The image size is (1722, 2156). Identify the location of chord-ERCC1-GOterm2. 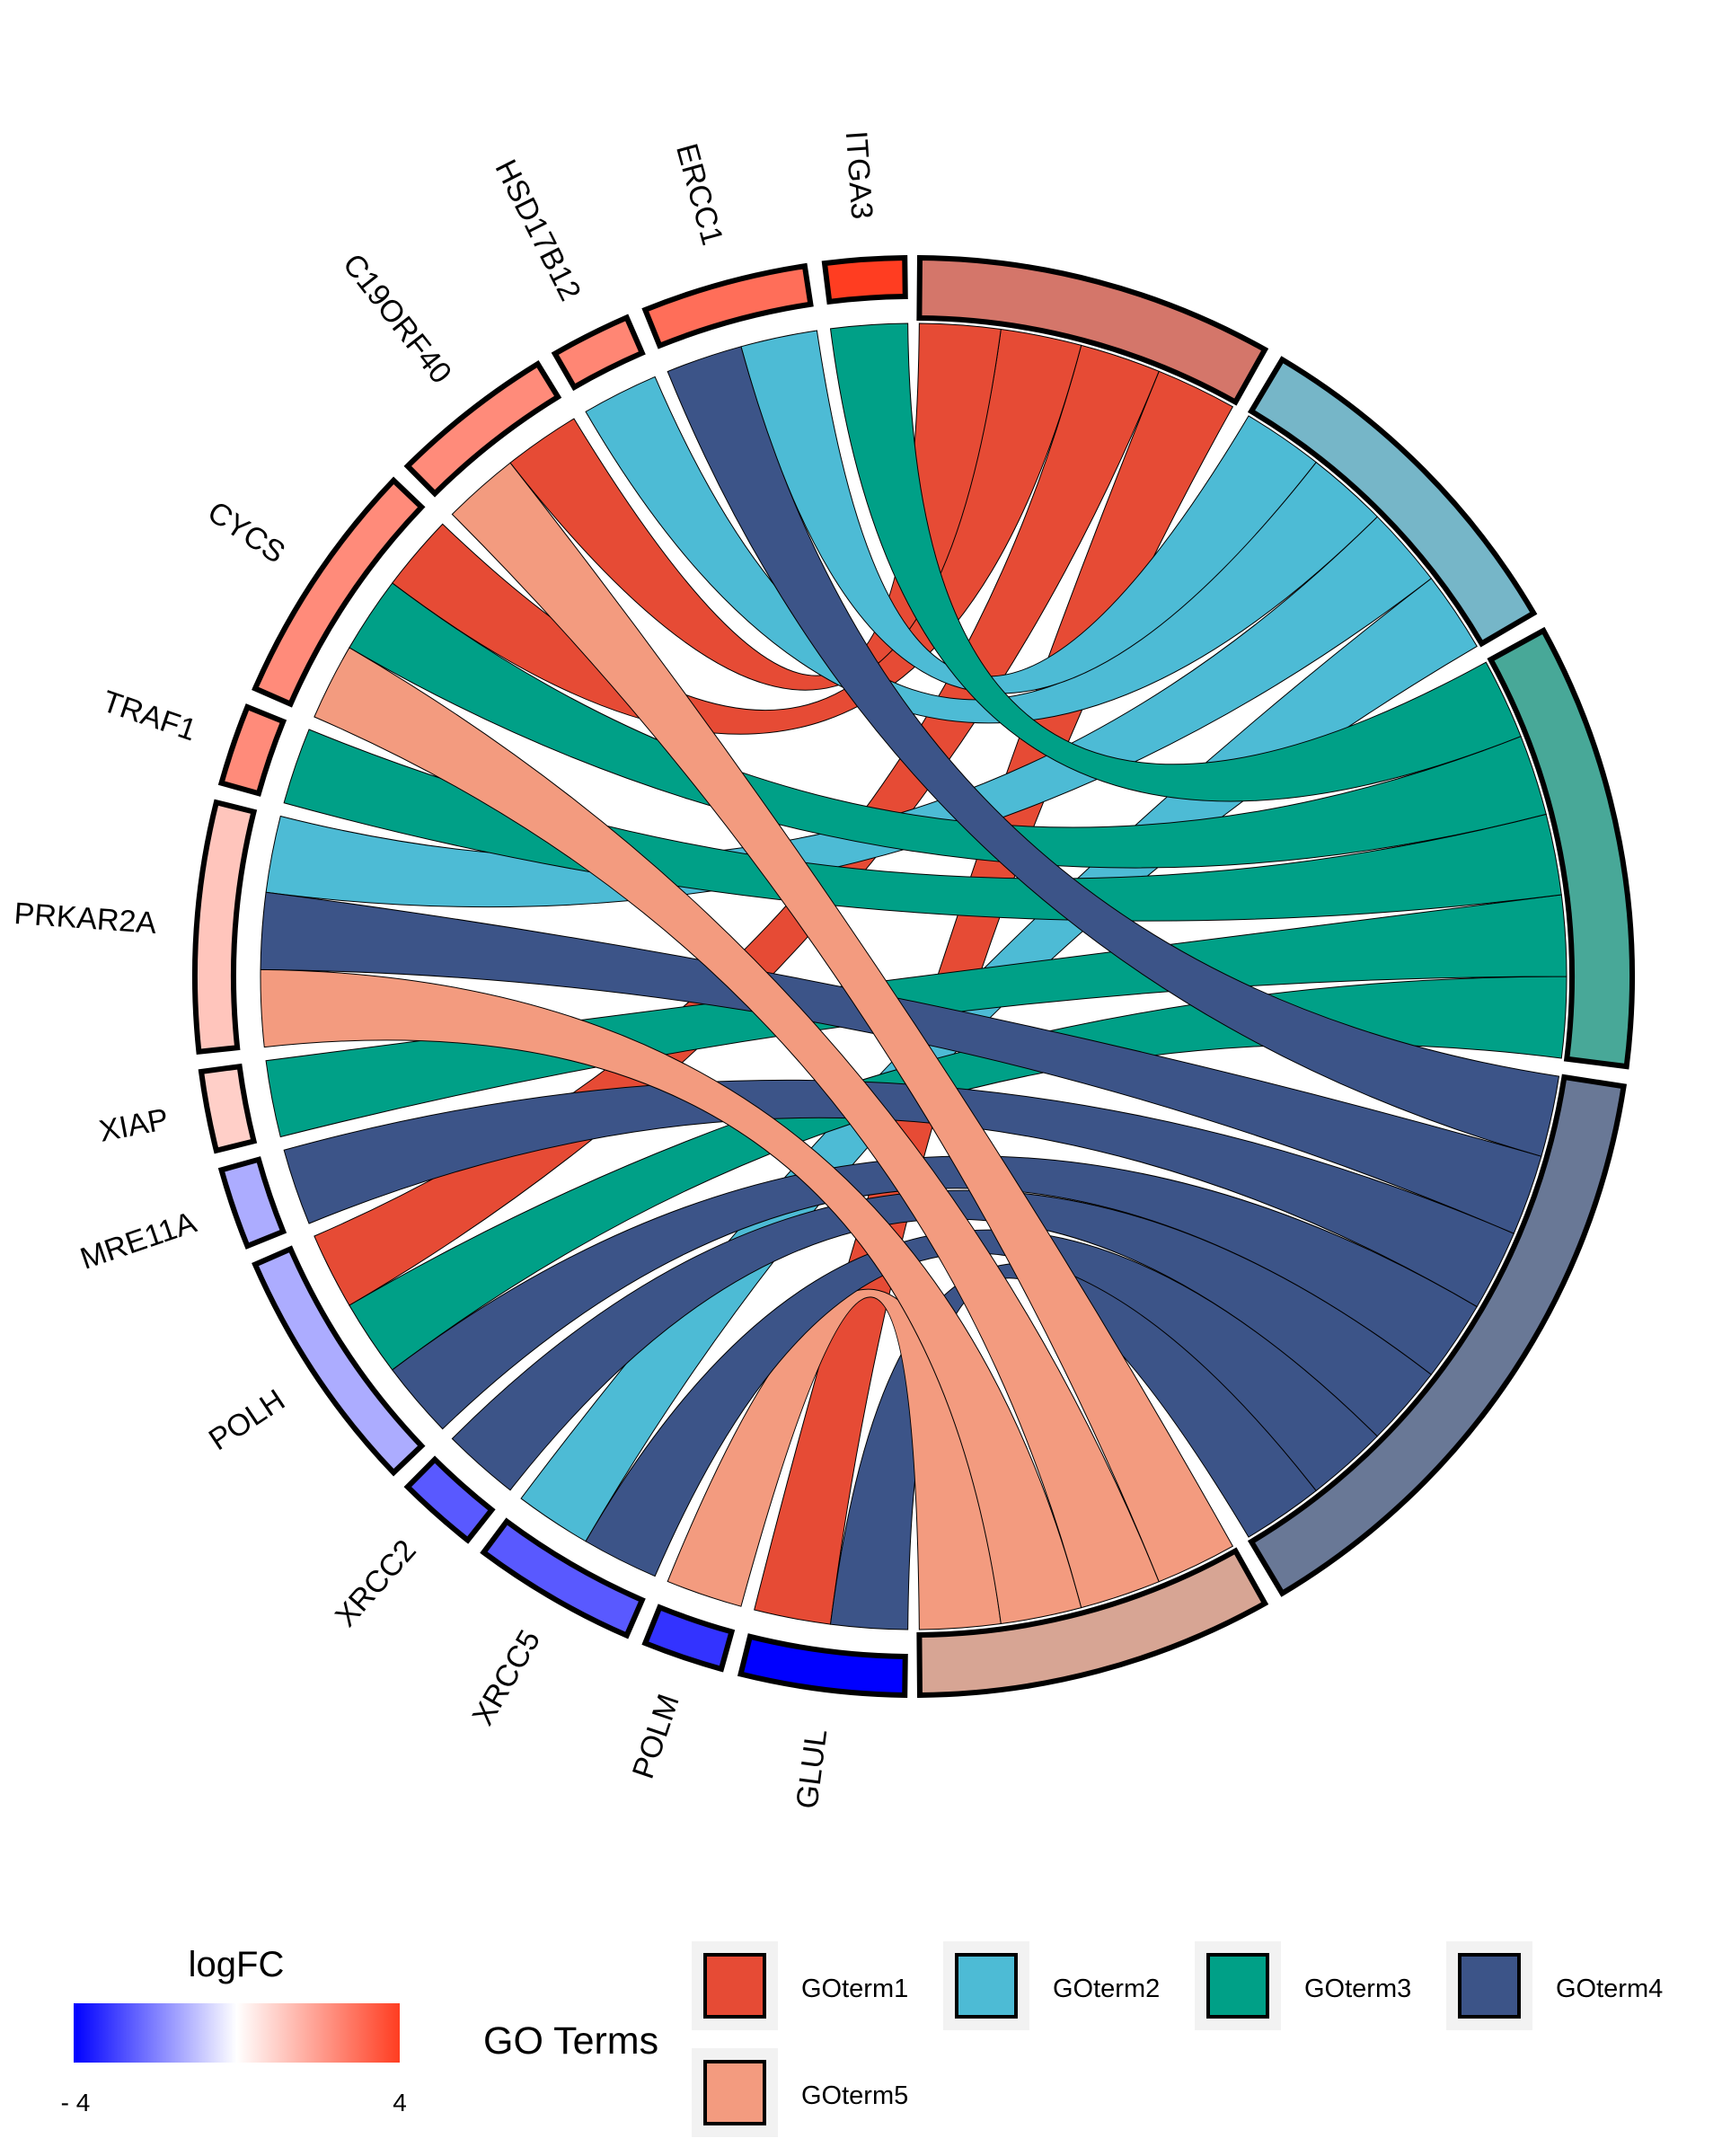
(1028, 512).